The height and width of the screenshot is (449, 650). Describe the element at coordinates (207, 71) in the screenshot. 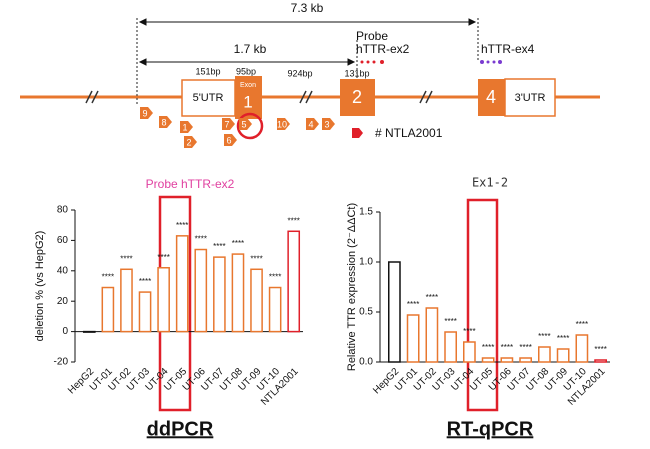

I see `size-label: 151bp` at that location.